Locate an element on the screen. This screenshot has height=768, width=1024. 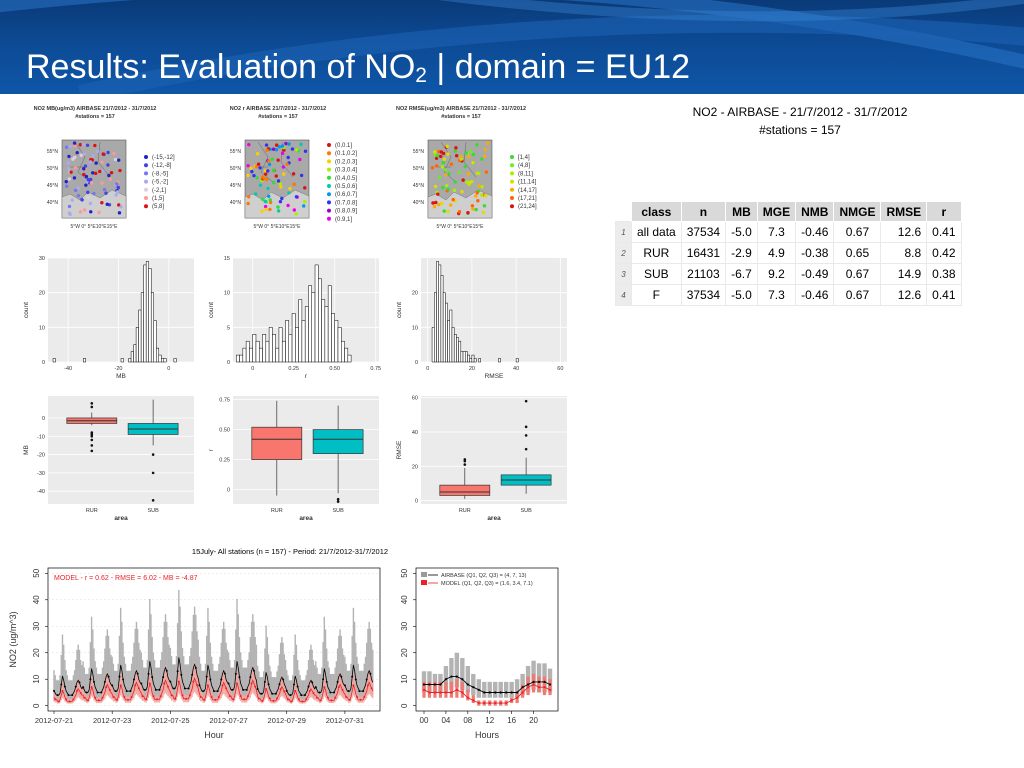
col-header-rmse: RMSE is located at coordinates (904, 211).